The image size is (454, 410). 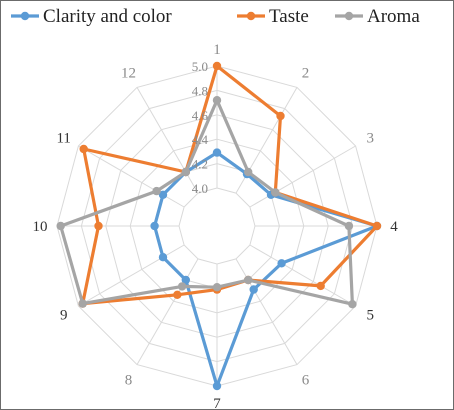 I want to click on tick-label: 5.0, so click(x=200, y=66).